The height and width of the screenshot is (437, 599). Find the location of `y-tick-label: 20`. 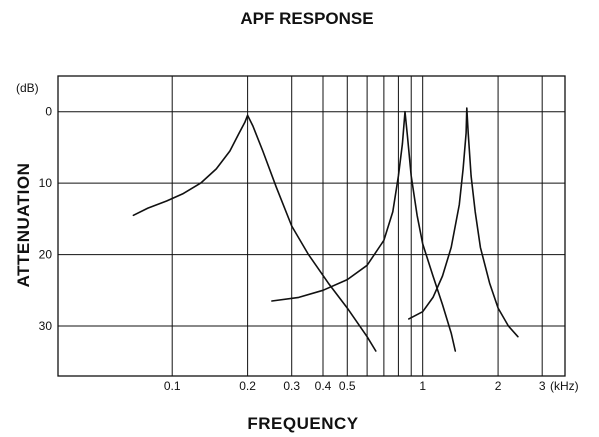

y-tick-label: 20 is located at coordinates (46, 255).